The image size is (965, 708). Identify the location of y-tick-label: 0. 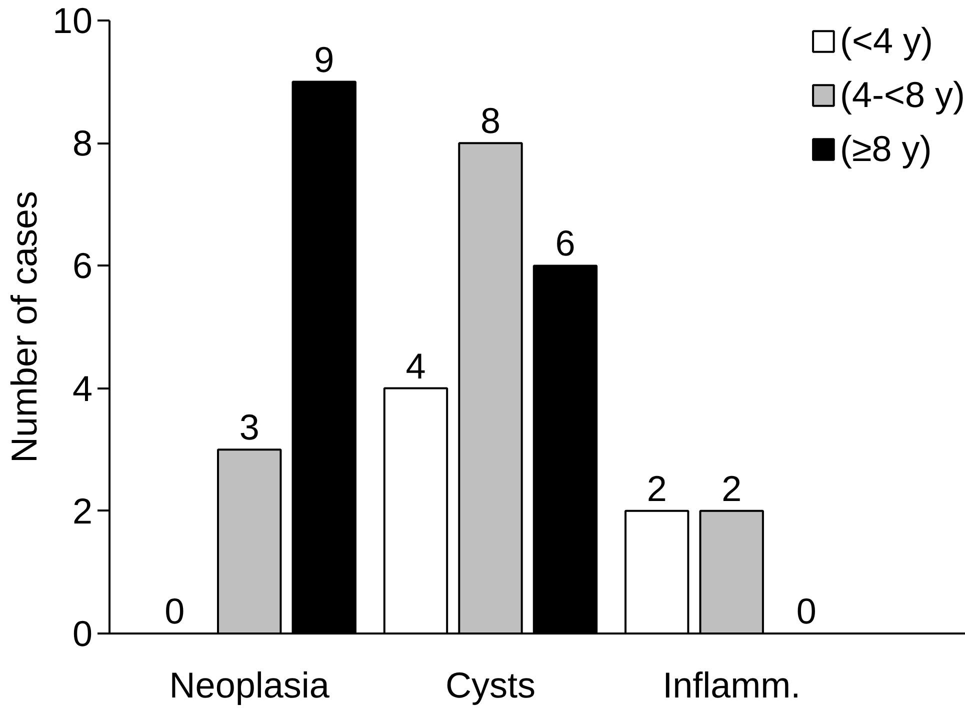
(82, 633).